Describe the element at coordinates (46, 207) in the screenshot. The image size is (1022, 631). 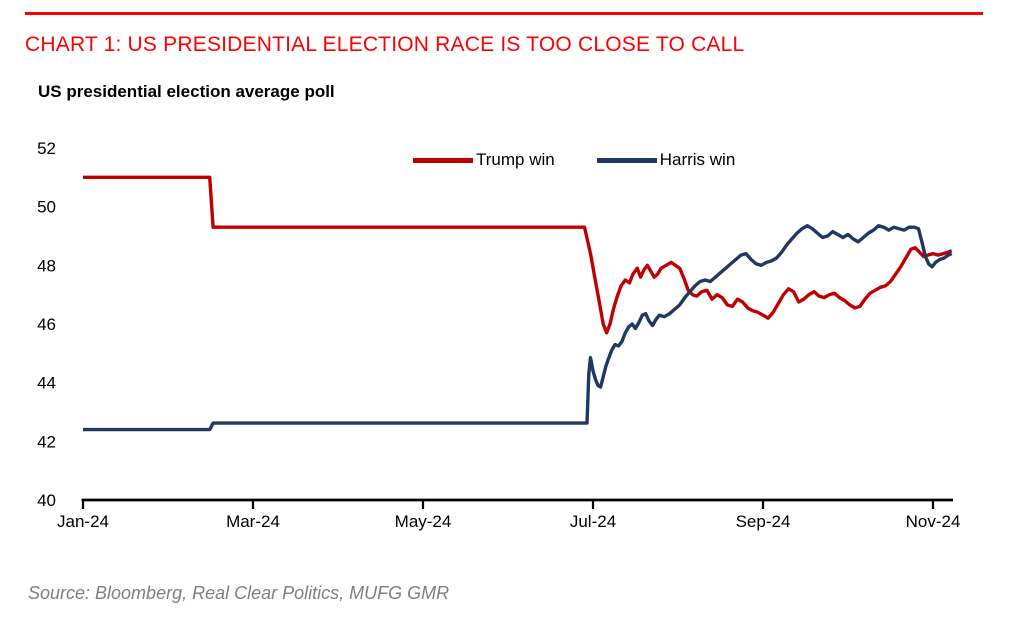
I see `y-tick-label: 50` at that location.